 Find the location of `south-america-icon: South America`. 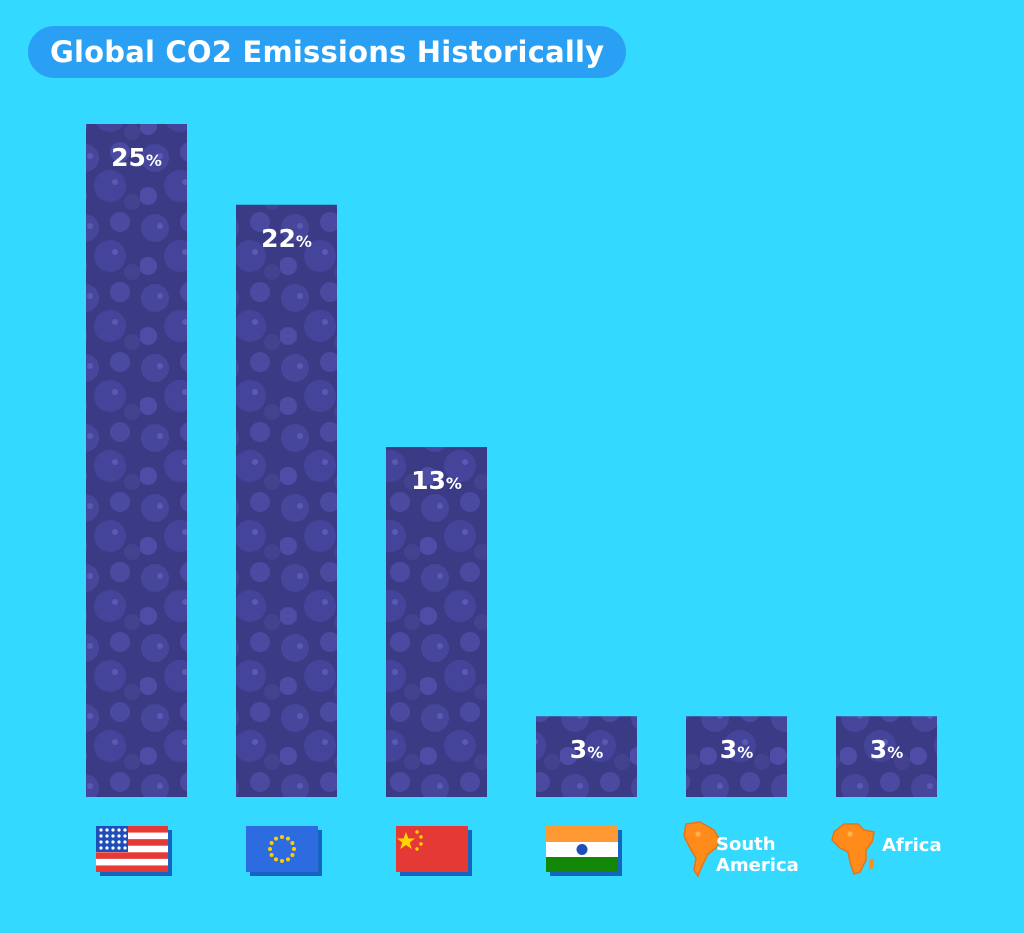

south-america-icon: South America is located at coordinates (741, 849).